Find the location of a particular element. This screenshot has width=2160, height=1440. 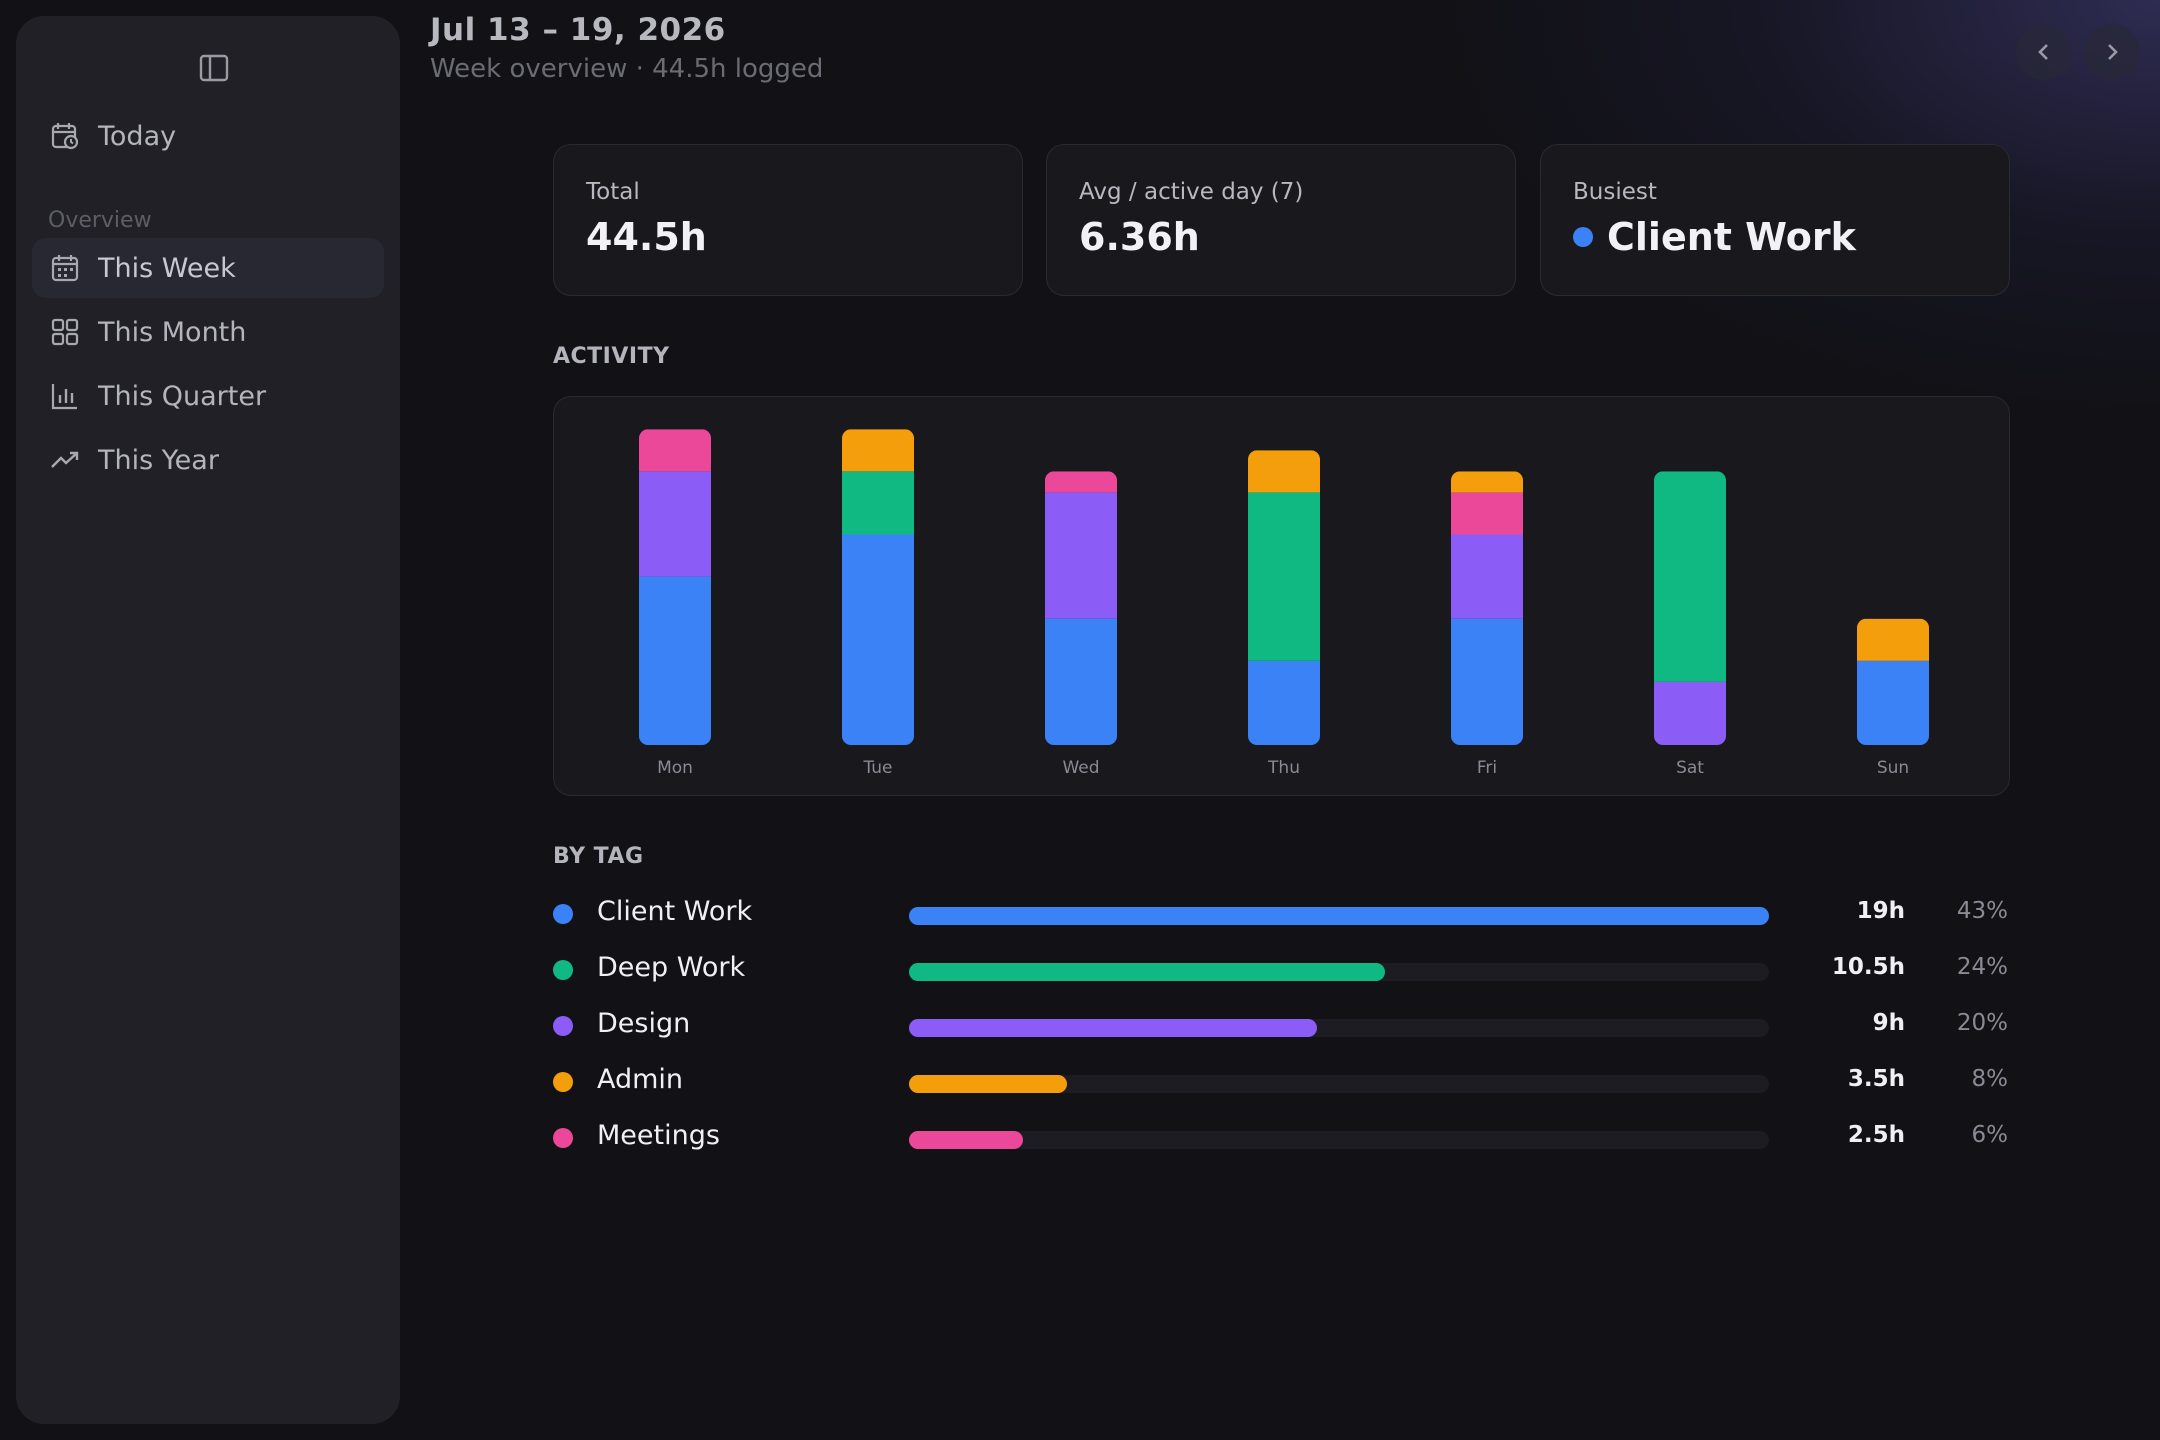

tag-row: Client Work 19h 43% is located at coordinates (1280, 914).